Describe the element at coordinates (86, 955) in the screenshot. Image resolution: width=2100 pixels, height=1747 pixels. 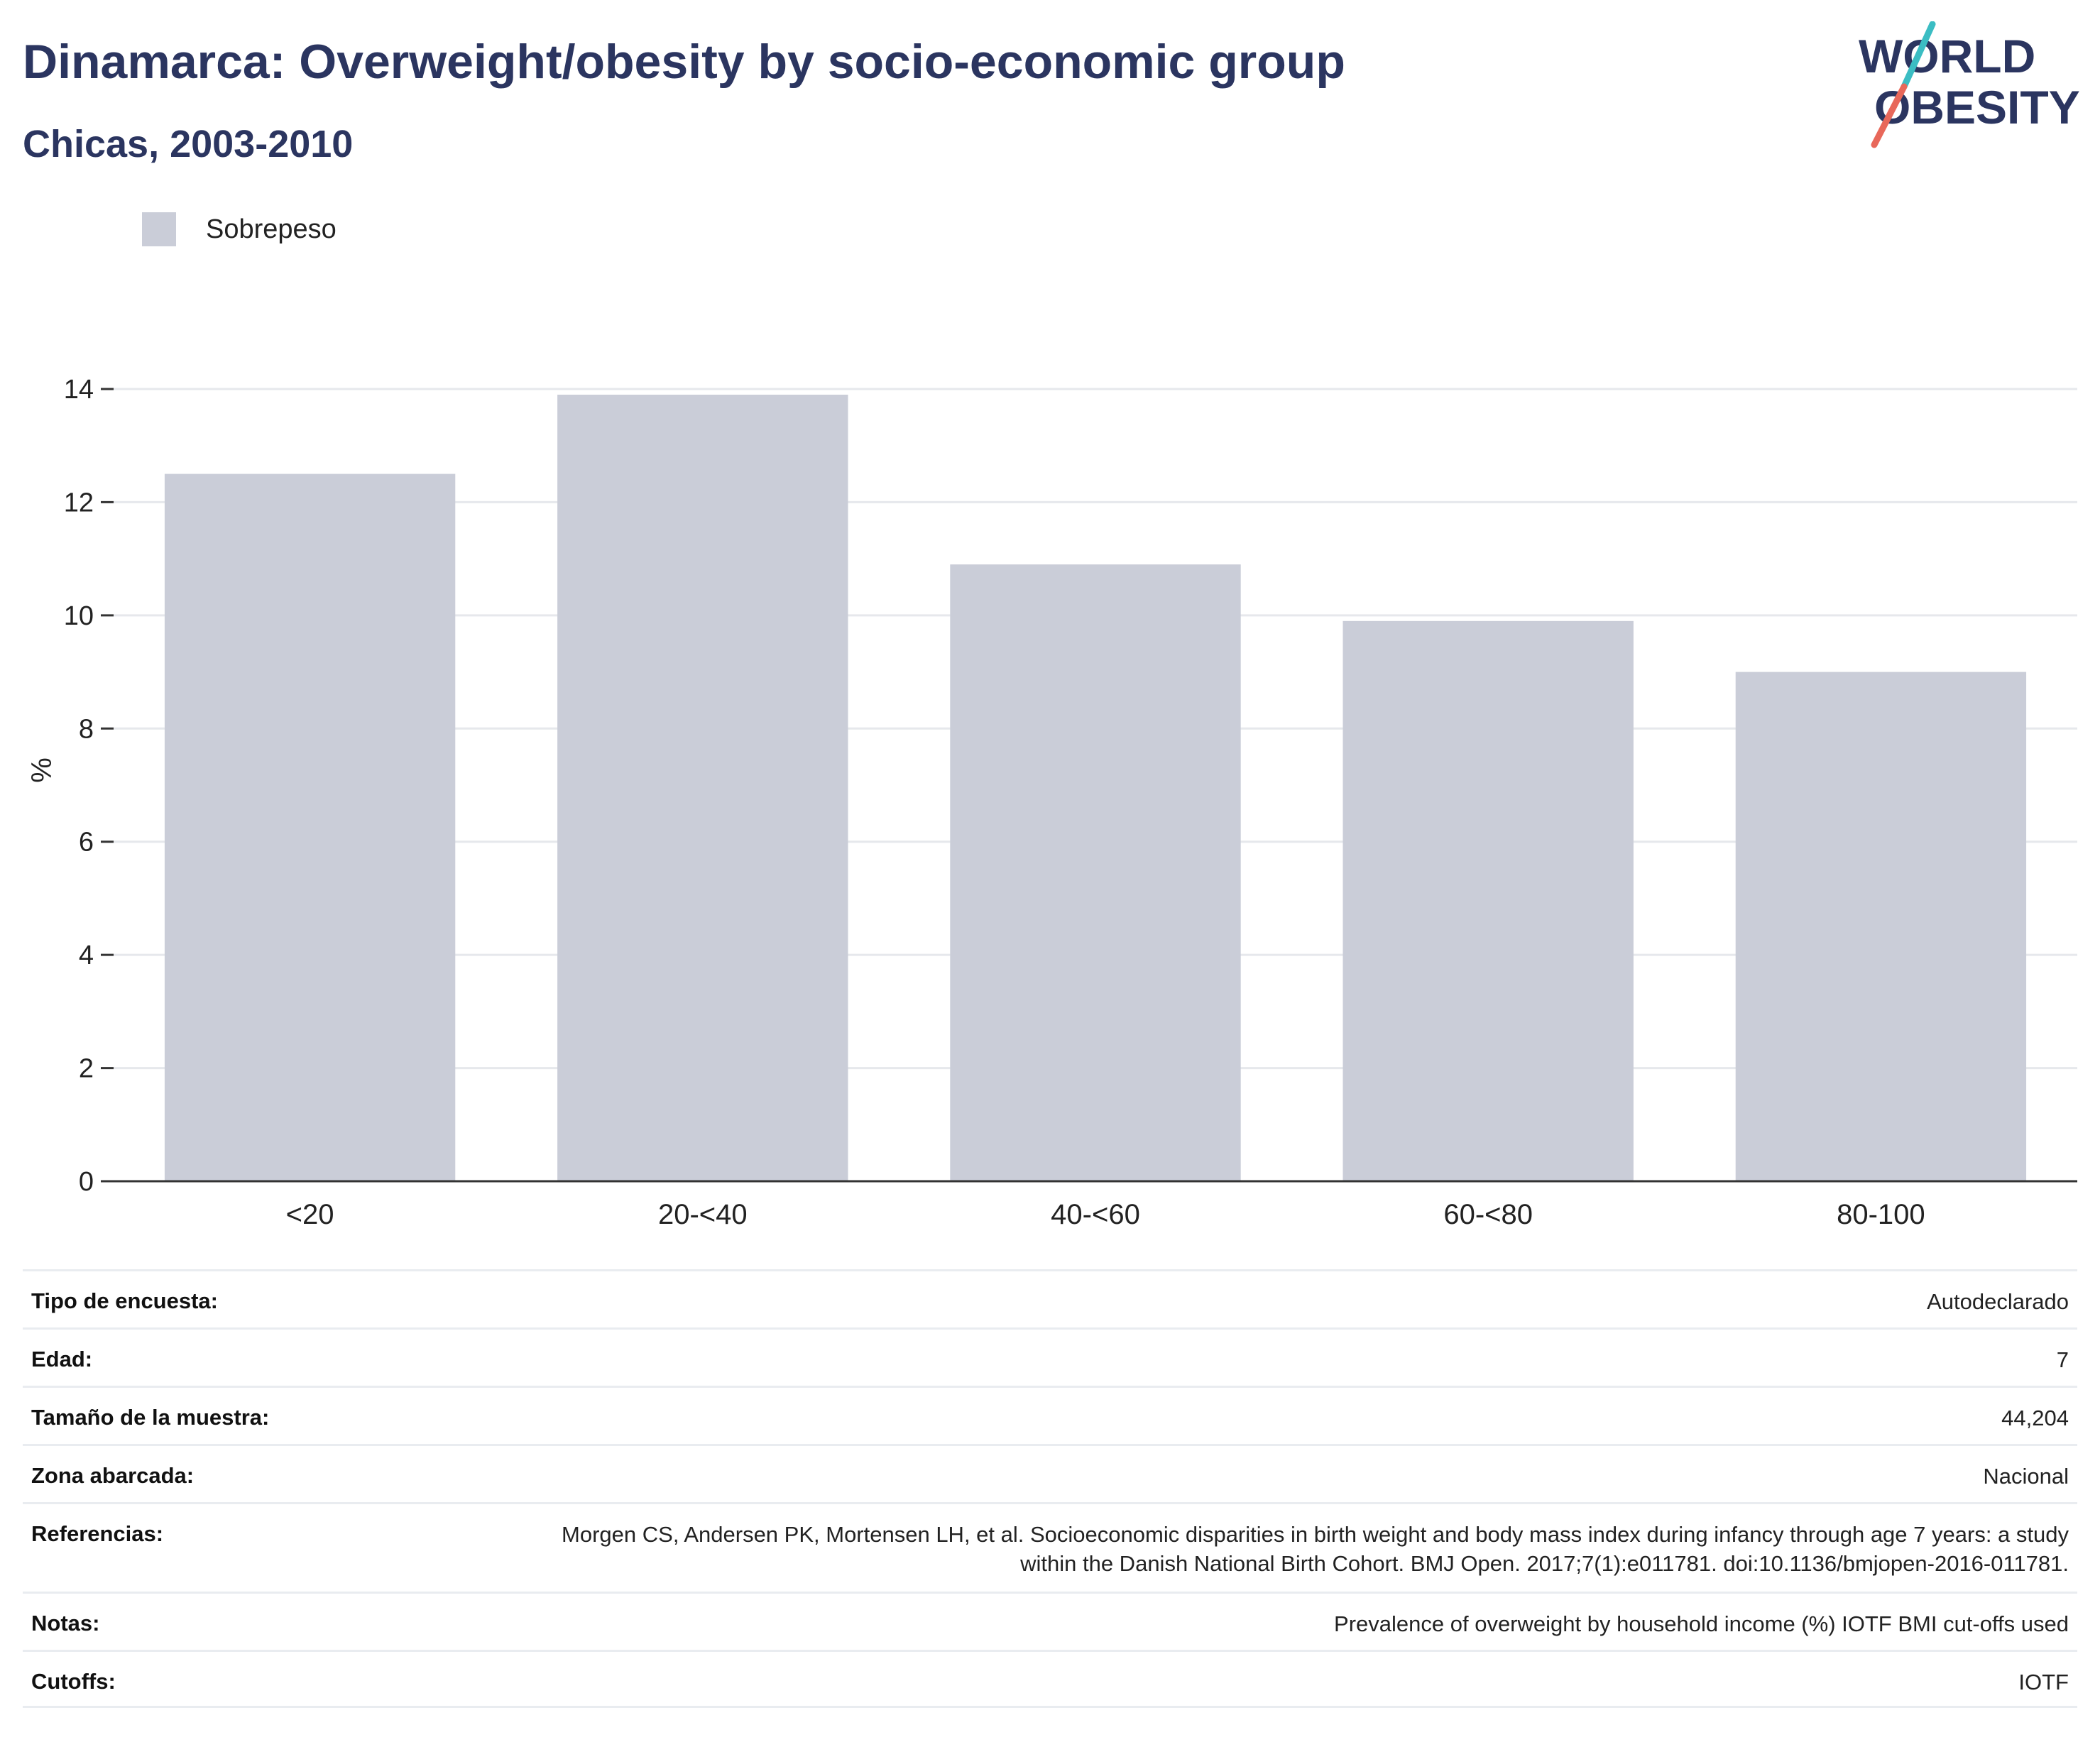
I see `y-tick-label: 4` at that location.